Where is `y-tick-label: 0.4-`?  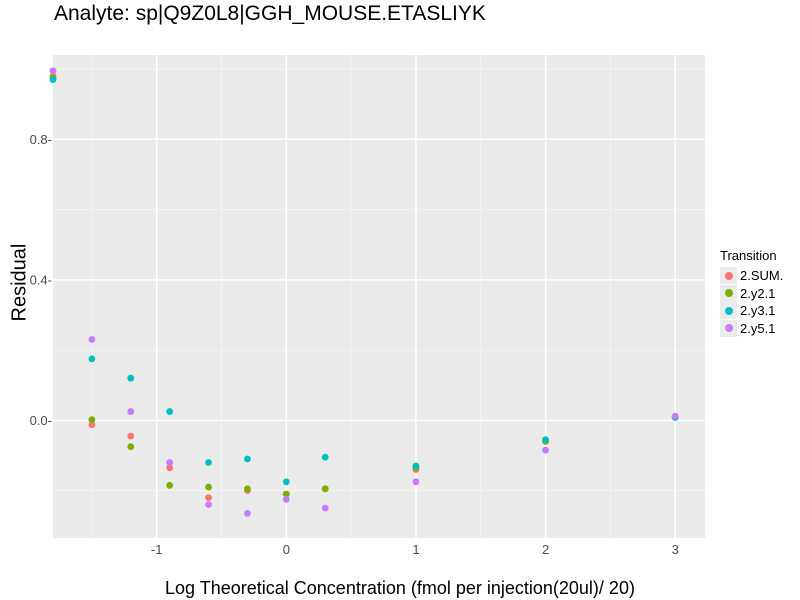 y-tick-label: 0.4- is located at coordinates (41, 279).